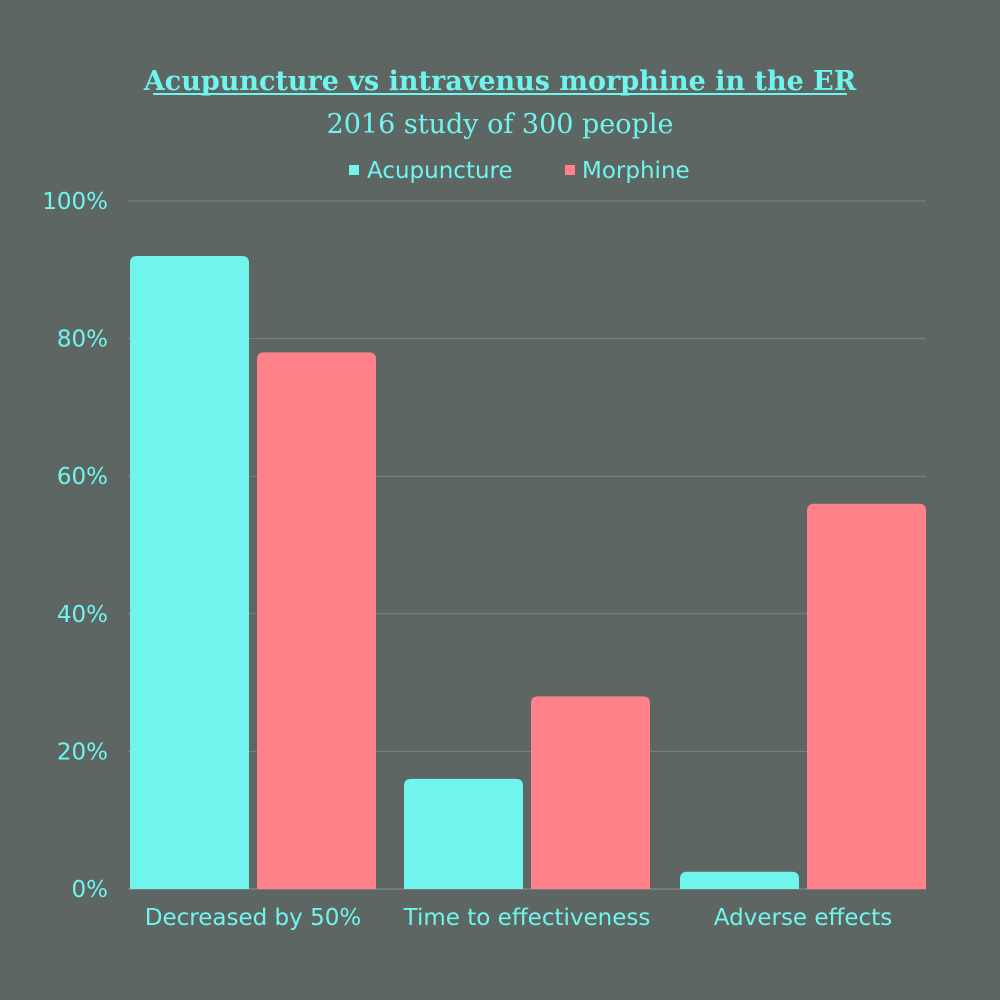 The image size is (1000, 1000). What do you see at coordinates (253, 918) in the screenshot?
I see `x-category-label: Decreased by 50%` at bounding box center [253, 918].